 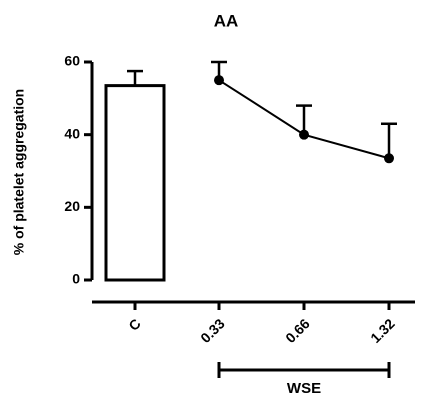 What do you see at coordinates (382, 330) in the screenshot?
I see `x-tick-label: 1.32` at bounding box center [382, 330].